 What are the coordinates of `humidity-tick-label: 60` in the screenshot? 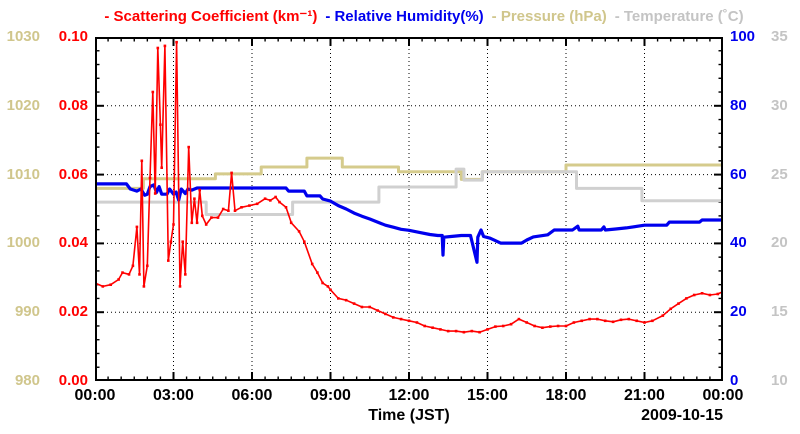 It's located at (738, 174).